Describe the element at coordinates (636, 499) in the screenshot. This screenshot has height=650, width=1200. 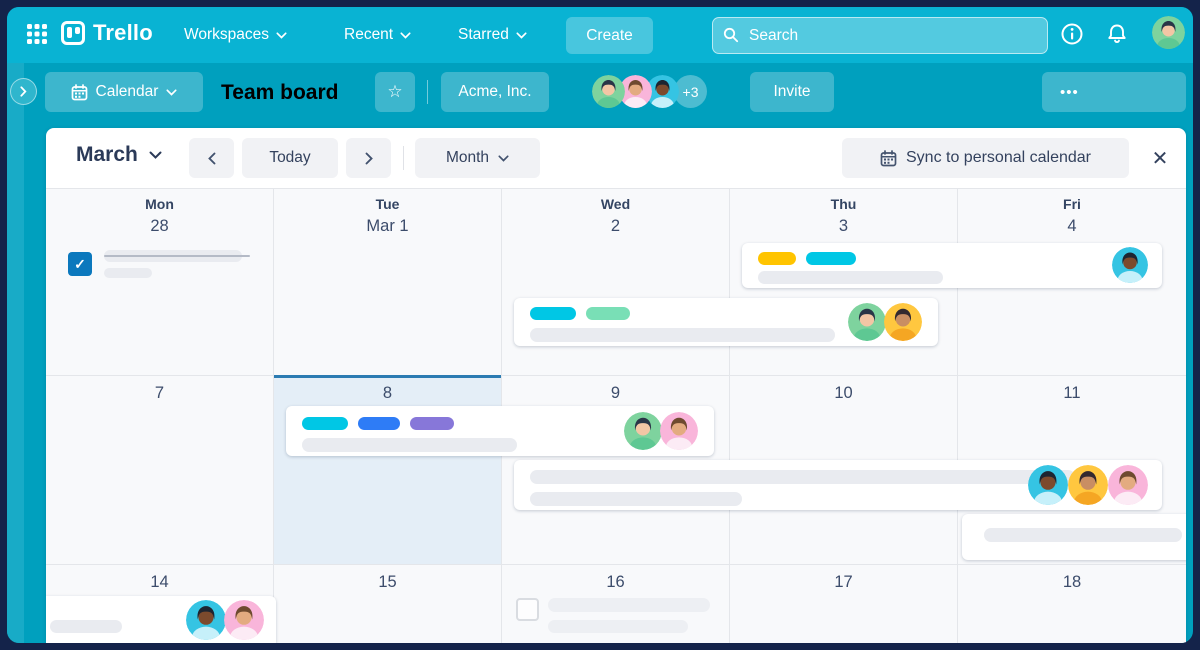
I see `card-subtitle-placeholder` at that location.